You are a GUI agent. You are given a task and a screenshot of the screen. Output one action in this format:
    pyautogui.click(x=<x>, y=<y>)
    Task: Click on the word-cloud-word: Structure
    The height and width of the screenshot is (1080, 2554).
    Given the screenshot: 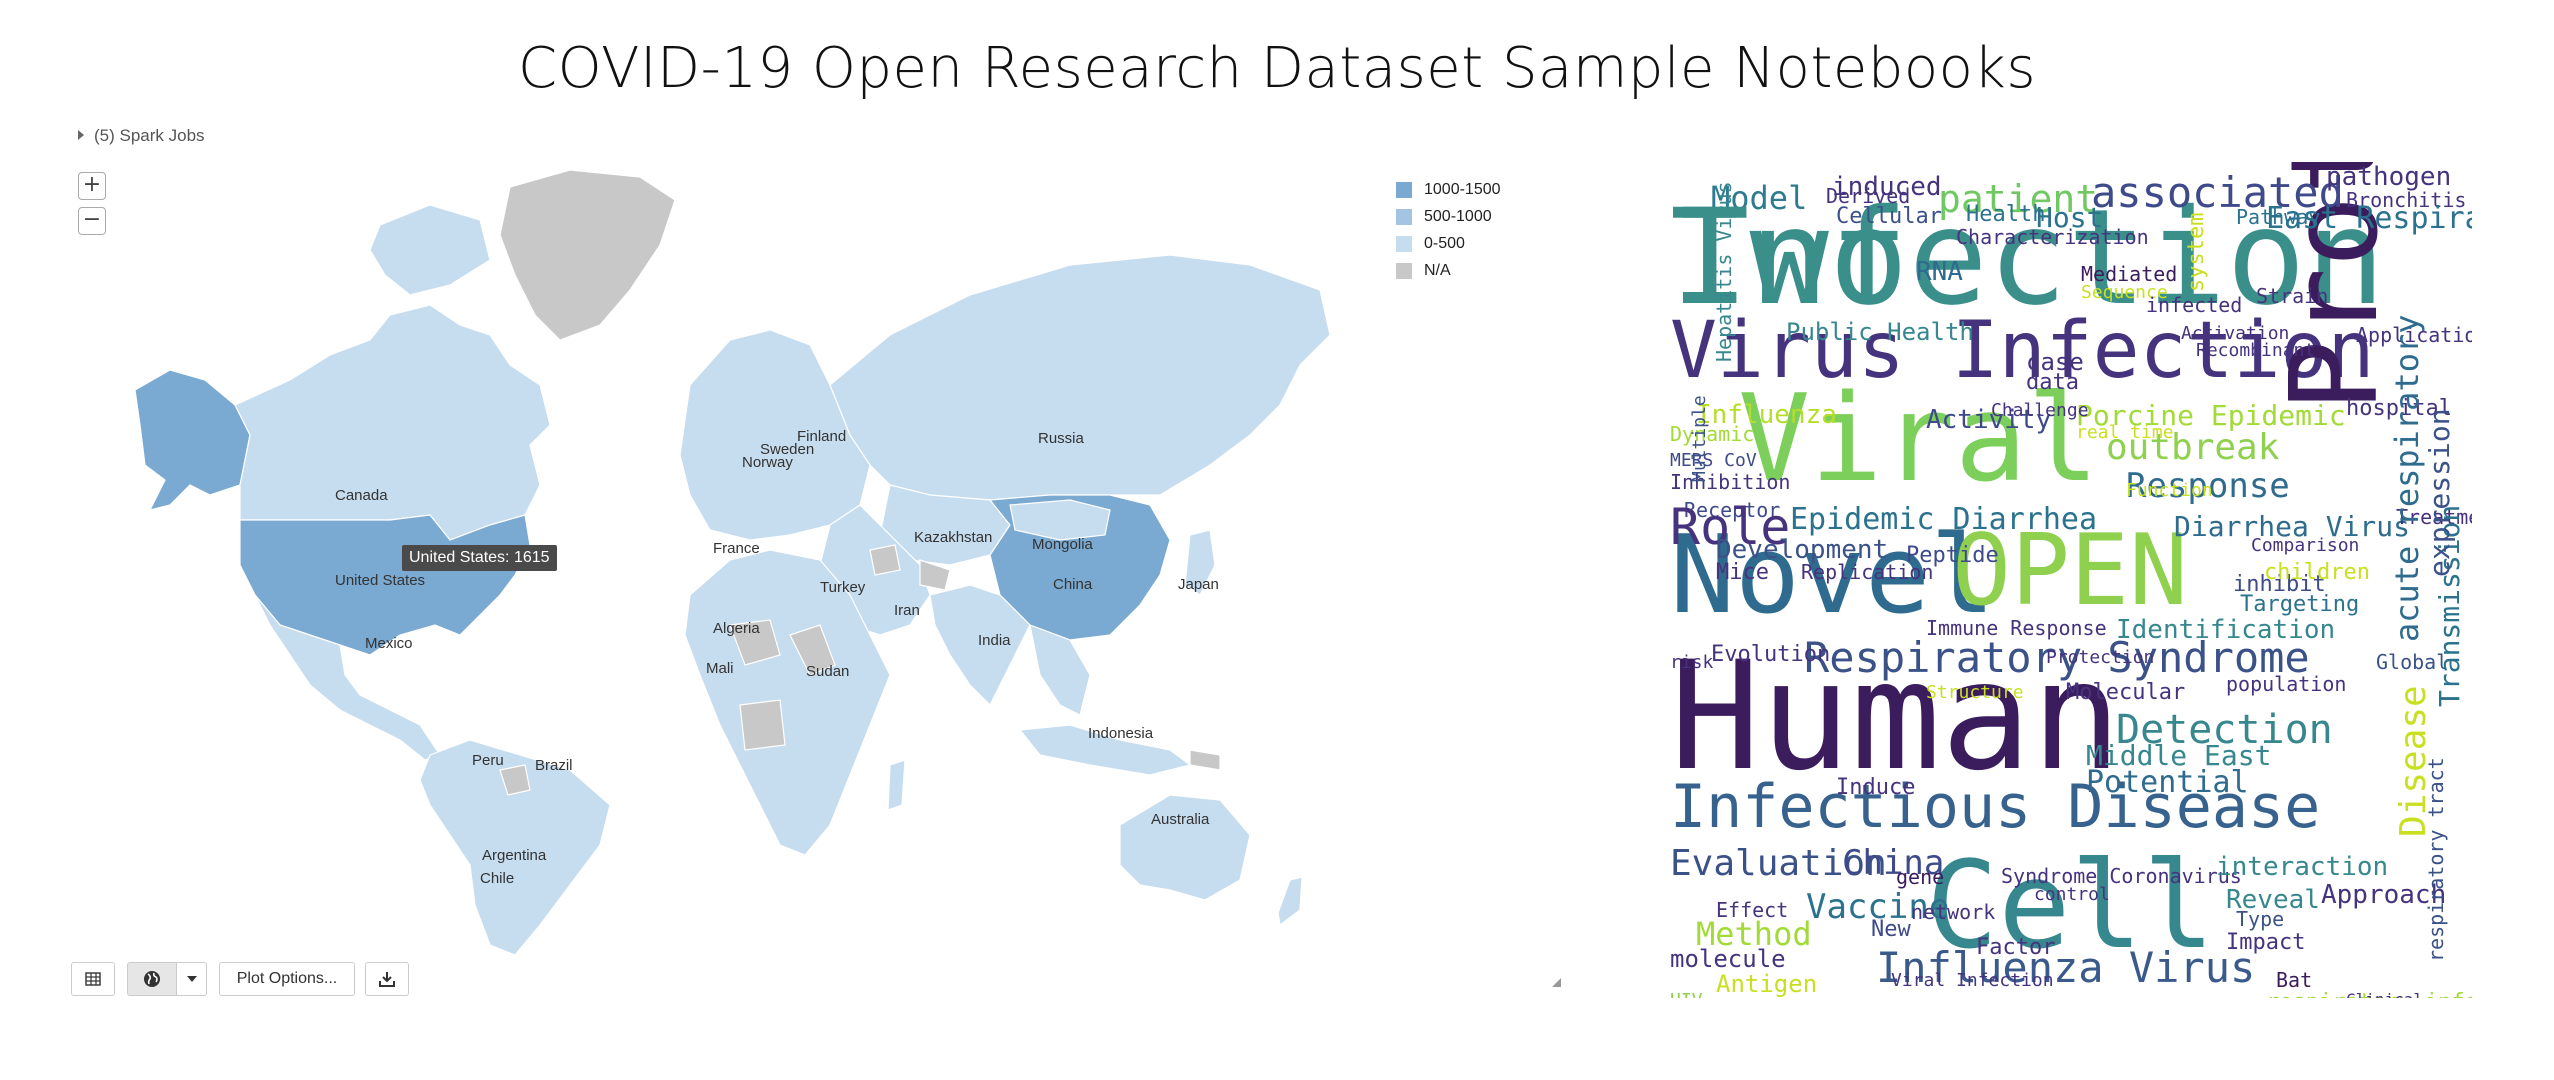 What is the action you would take?
    pyautogui.click(x=1975, y=692)
    